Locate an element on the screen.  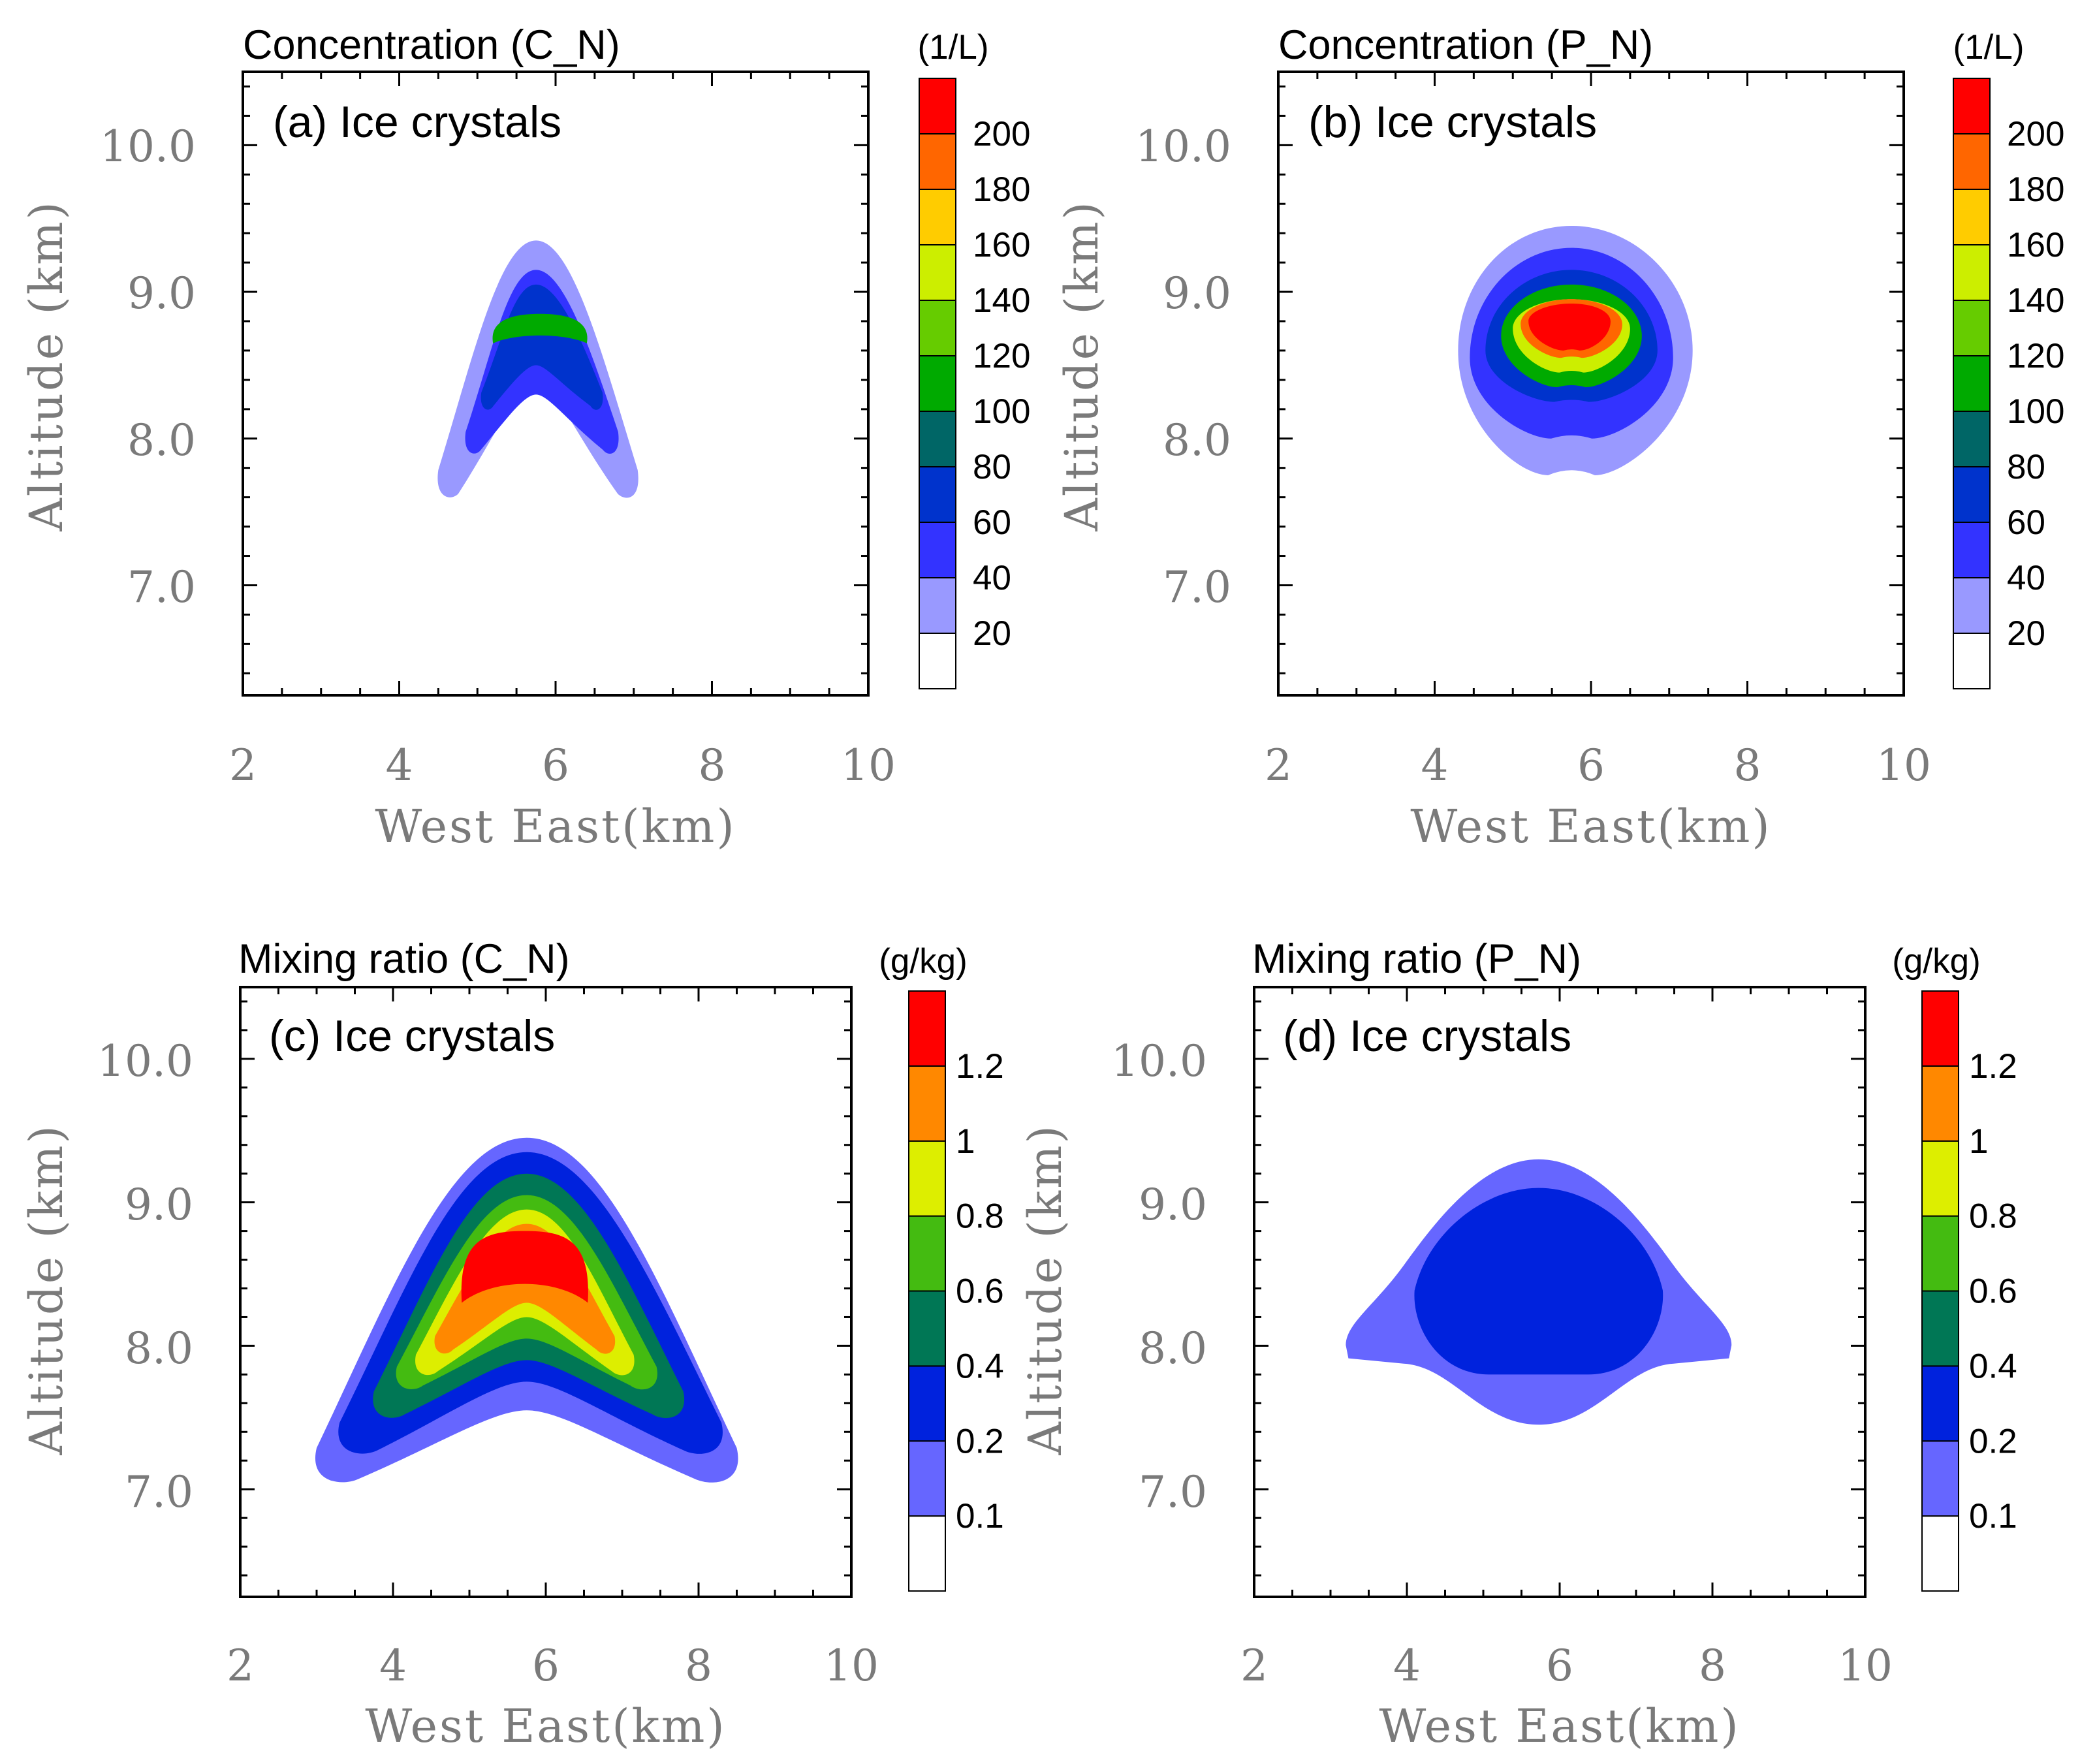
panel-c-label: (c) Ice crystals is located at coordinates (412, 1036).